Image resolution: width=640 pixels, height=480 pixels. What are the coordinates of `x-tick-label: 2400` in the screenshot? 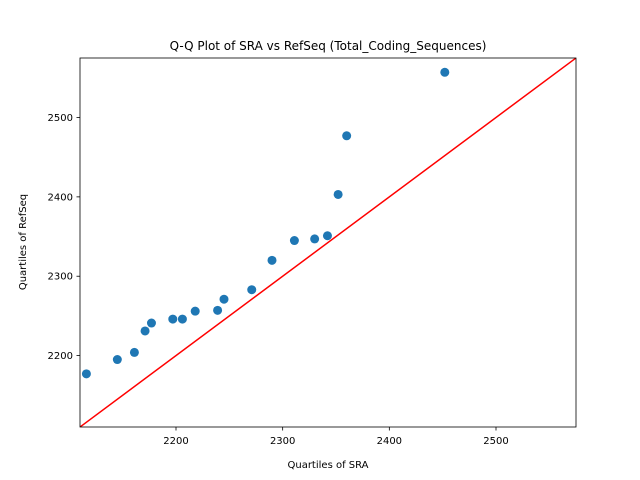 It's located at (389, 441).